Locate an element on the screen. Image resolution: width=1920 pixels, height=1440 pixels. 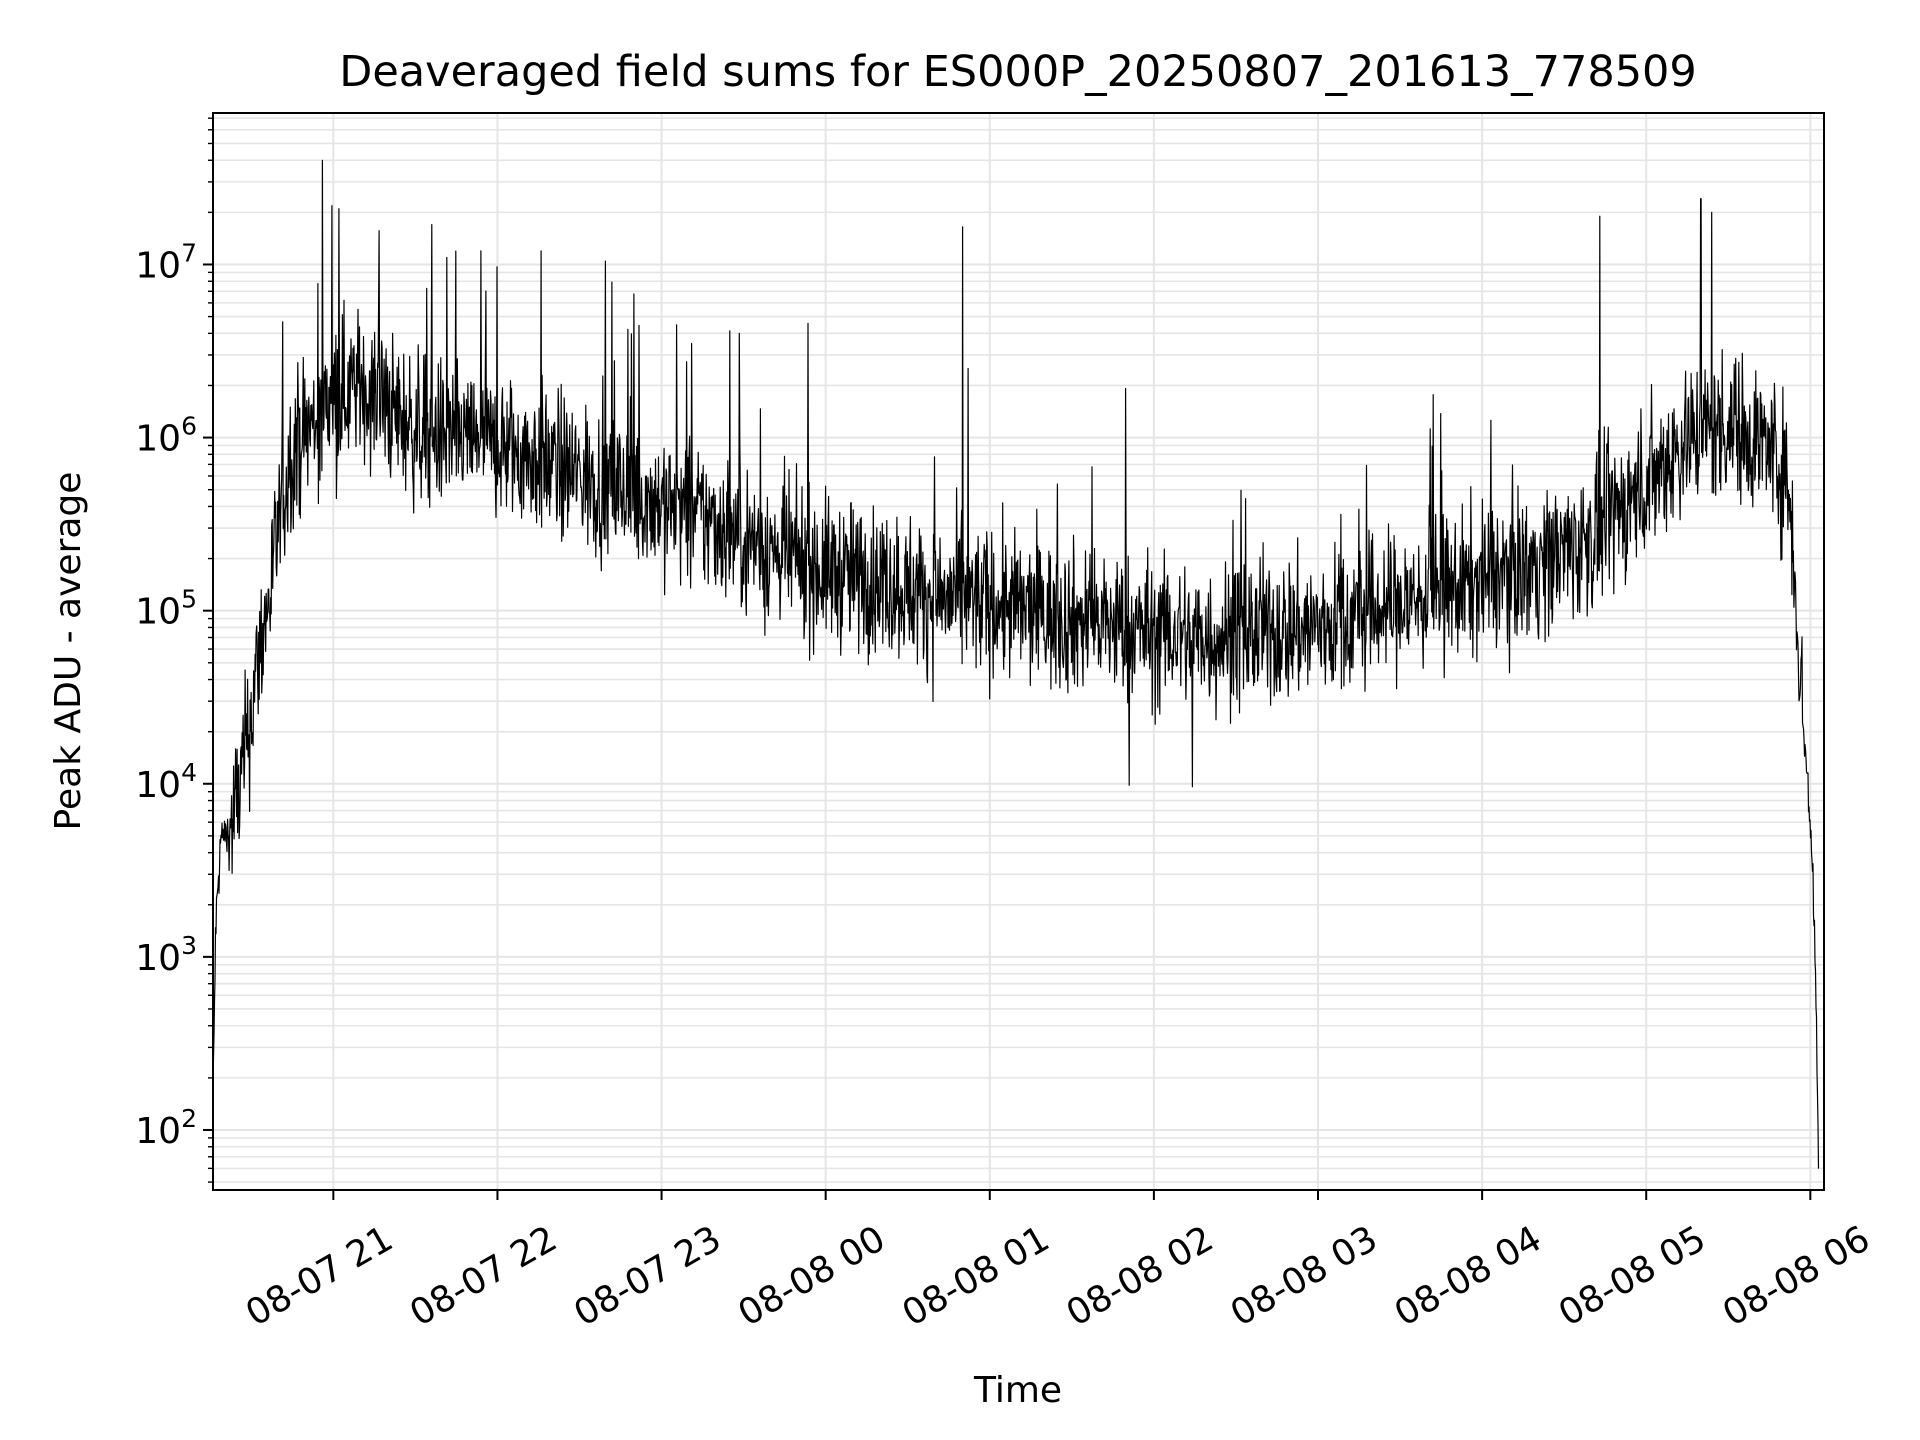
y-tick-label: 10⁷ is located at coordinates (166, 262).